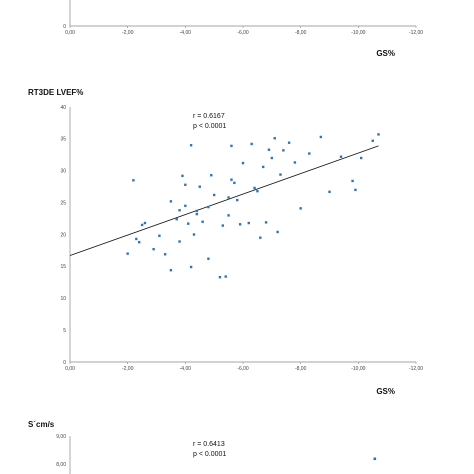 The width and height of the screenshot is (474, 474). I want to click on main-x-tick-label: 0,00, so click(70, 369).